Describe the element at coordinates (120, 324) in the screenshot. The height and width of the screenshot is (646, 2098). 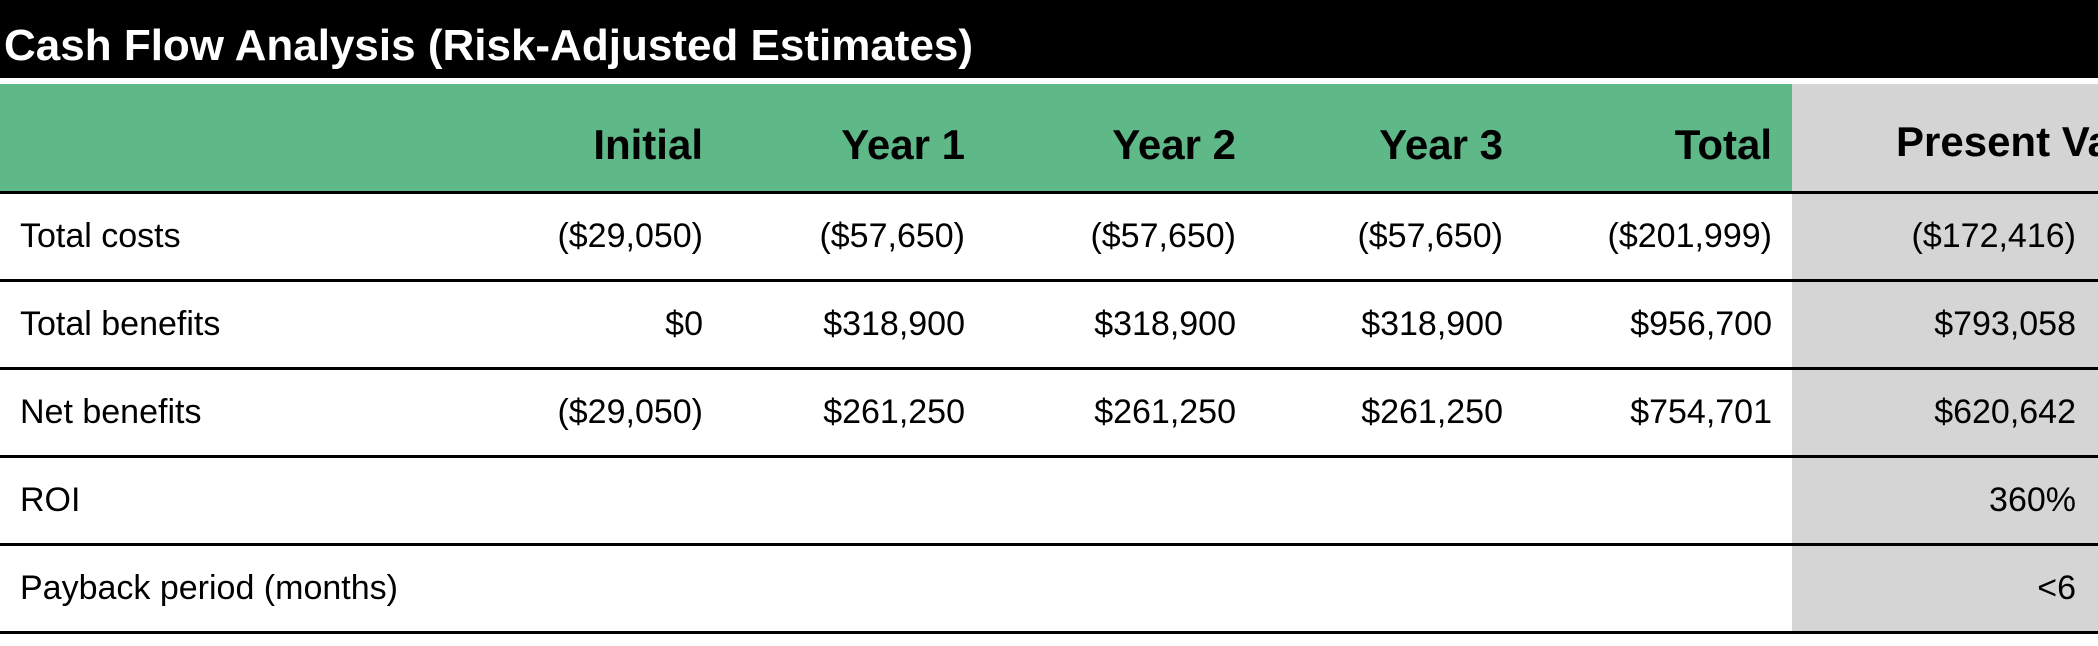
I see `row-label: Total benefits` at that location.